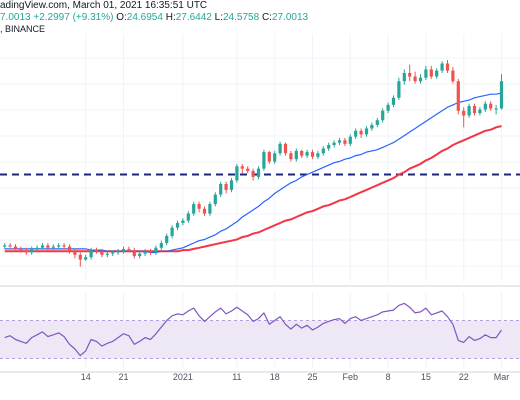 The width and height of the screenshot is (520, 400). Describe the element at coordinates (290, 17) in the screenshot. I see `ohlc-close-value: 27.0013` at that location.